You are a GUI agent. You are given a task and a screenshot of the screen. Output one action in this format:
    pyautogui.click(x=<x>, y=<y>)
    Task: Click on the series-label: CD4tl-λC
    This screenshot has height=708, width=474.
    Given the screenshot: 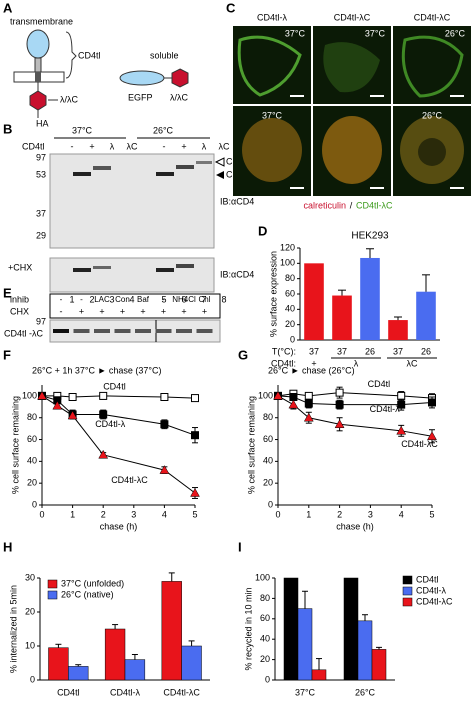 What is the action you would take?
    pyautogui.click(x=129, y=480)
    